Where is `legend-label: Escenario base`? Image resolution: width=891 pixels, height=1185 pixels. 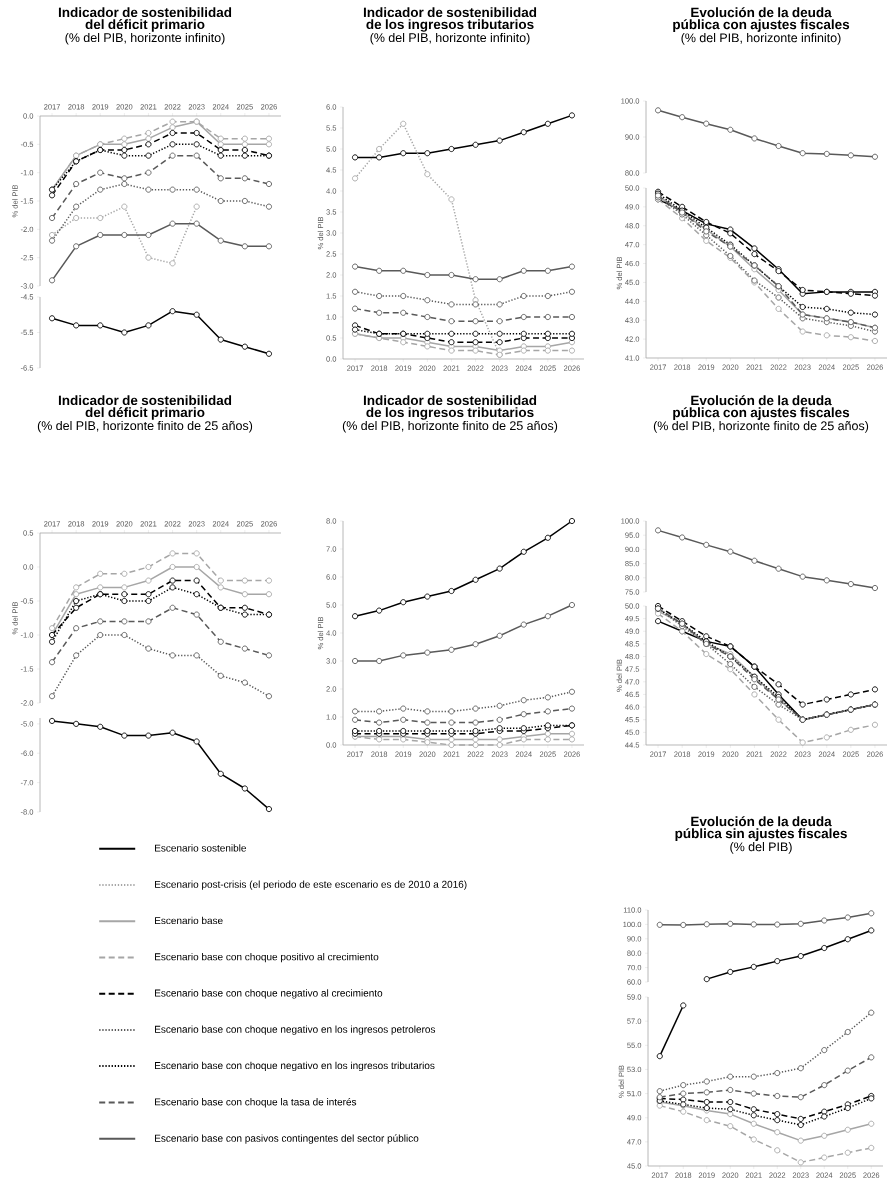
legend-label: Escenario base is located at coordinates (189, 920).